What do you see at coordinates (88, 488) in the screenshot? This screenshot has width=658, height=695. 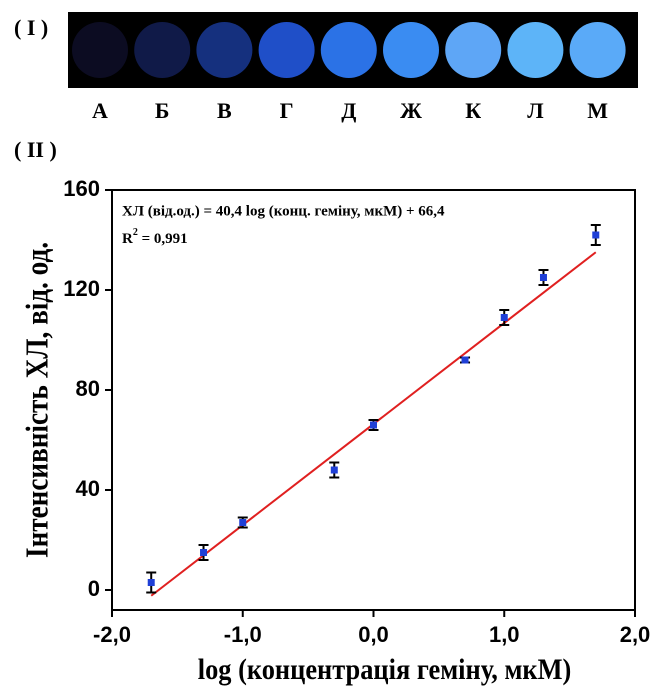 I see `y-tick-label: 40` at bounding box center [88, 488].